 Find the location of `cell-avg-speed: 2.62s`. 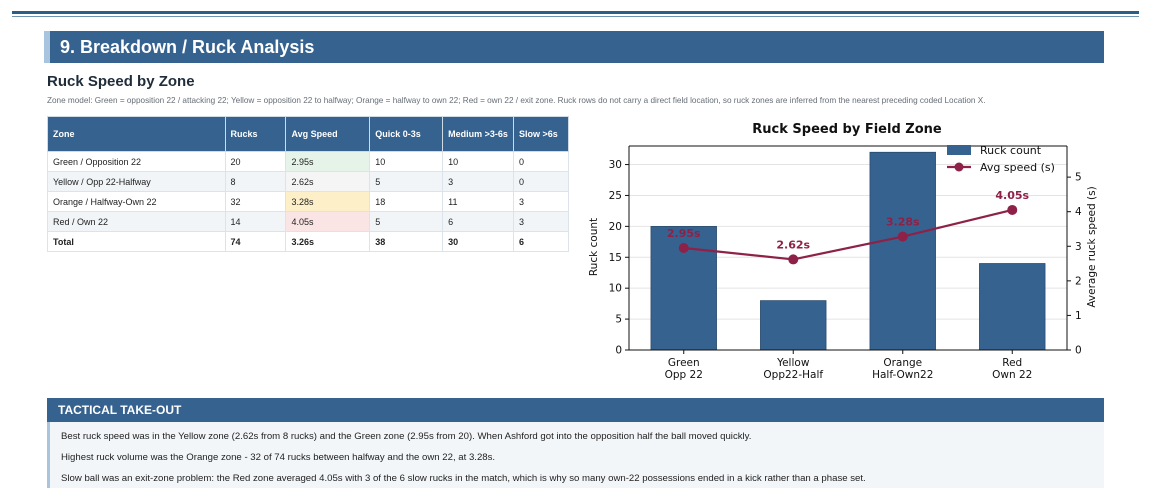

cell-avg-speed: 2.62s is located at coordinates (328, 181).